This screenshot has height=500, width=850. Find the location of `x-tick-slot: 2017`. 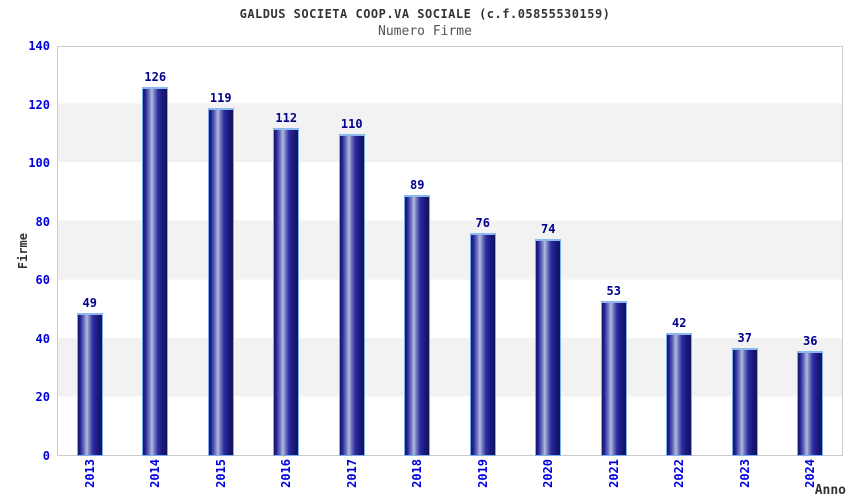

x-tick-slot: 2017 is located at coordinates (352, 479).